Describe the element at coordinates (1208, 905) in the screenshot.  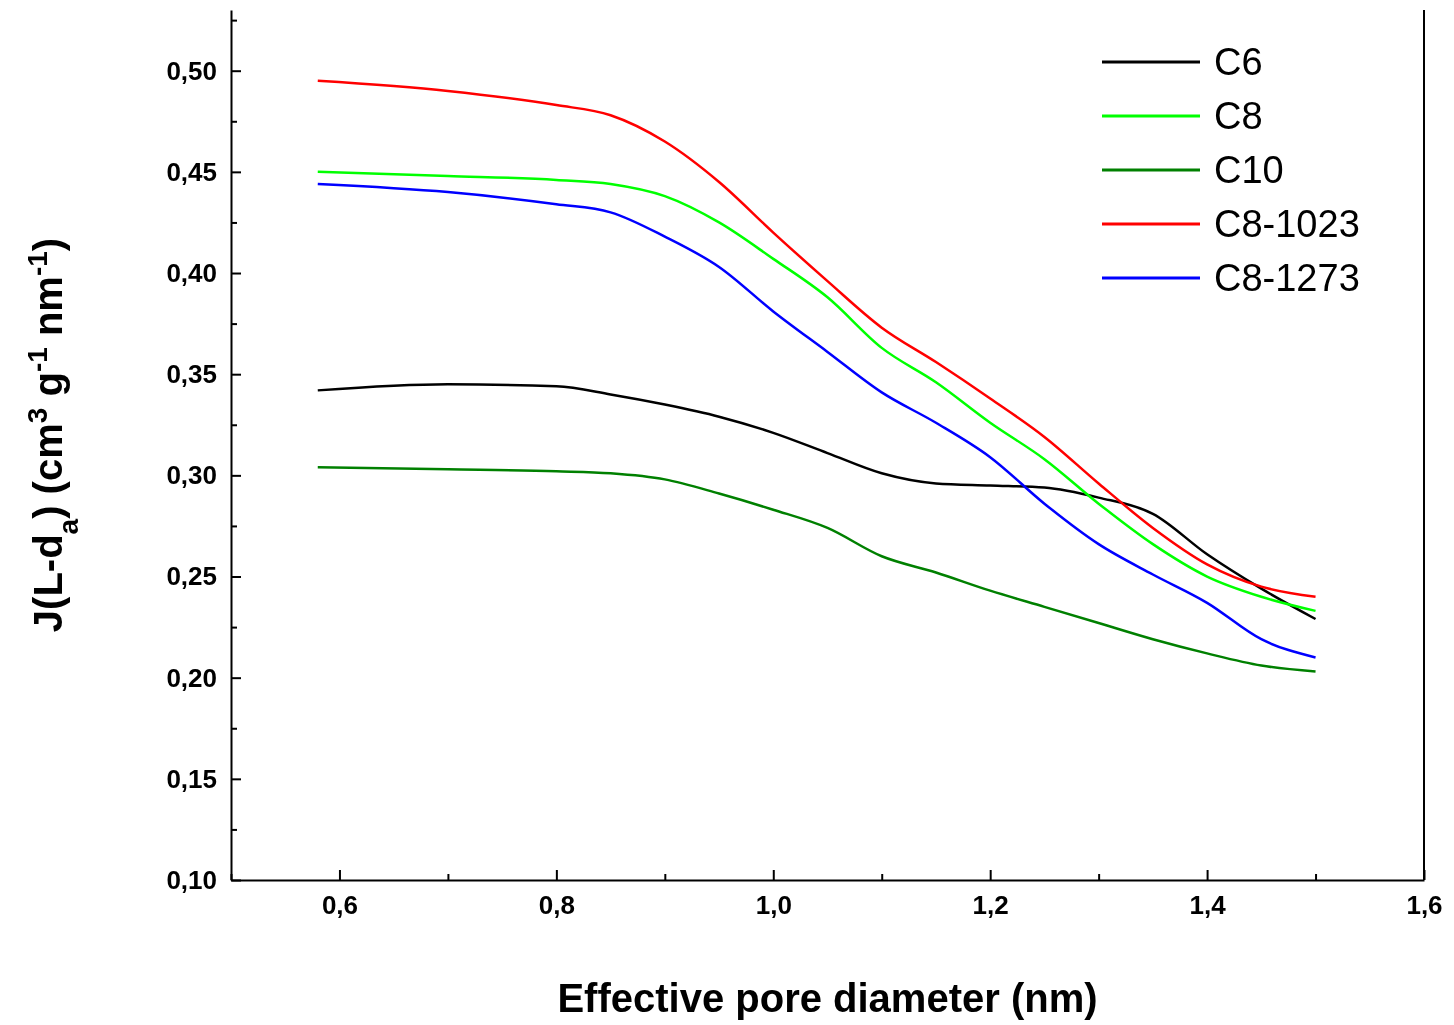
I see `x-tick-label: 1,4` at that location.